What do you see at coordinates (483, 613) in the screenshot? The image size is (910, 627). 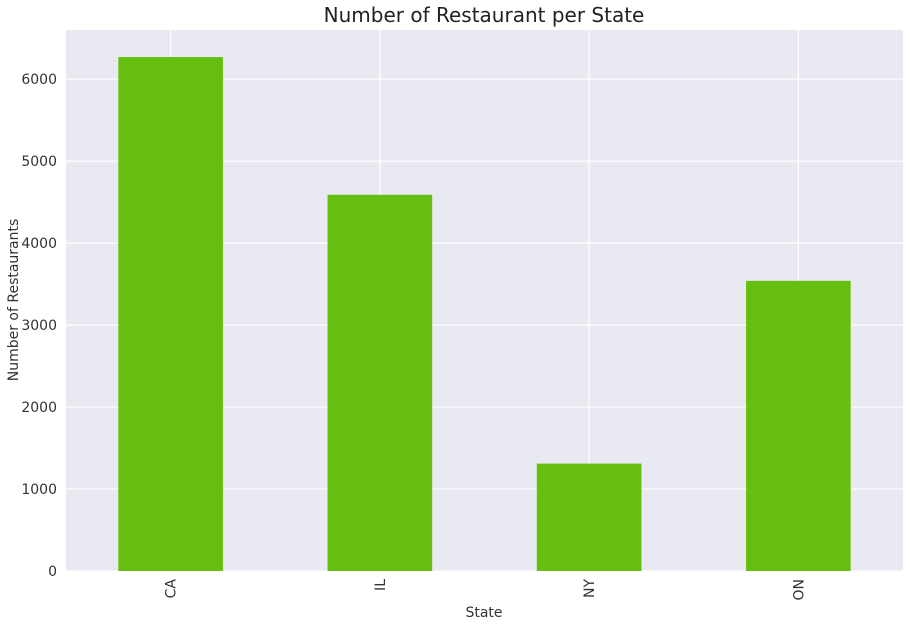 I see `x-axis-label: State` at bounding box center [483, 613].